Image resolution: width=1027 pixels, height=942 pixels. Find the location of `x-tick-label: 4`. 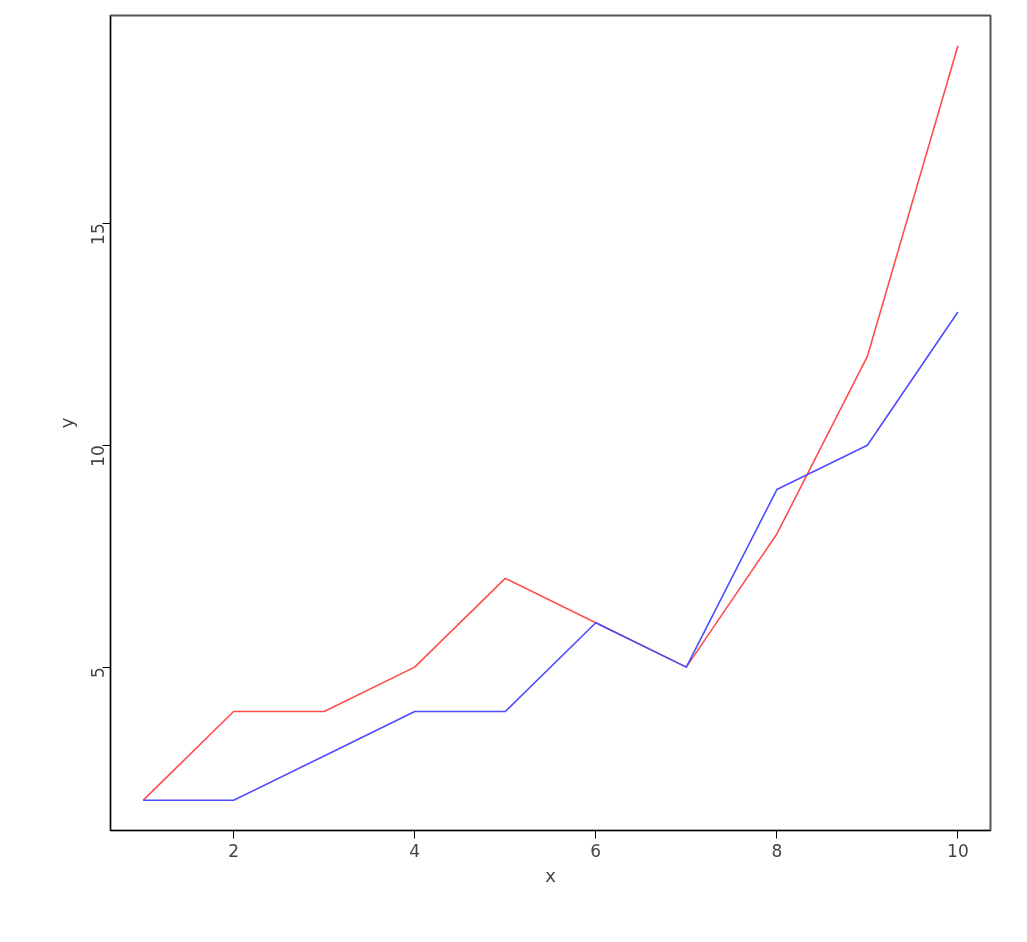

x-tick-label: 4 is located at coordinates (415, 850).